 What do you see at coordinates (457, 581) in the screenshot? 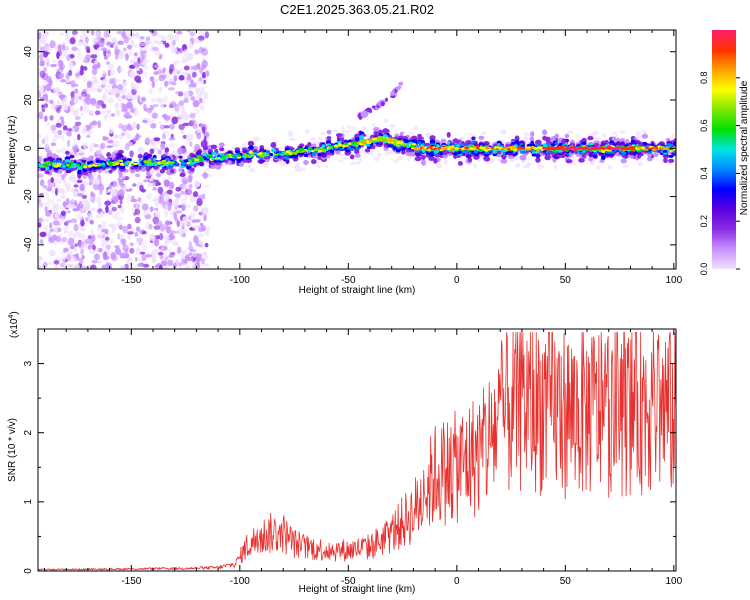
I see `snr-x-tick-label: 0` at bounding box center [457, 581].